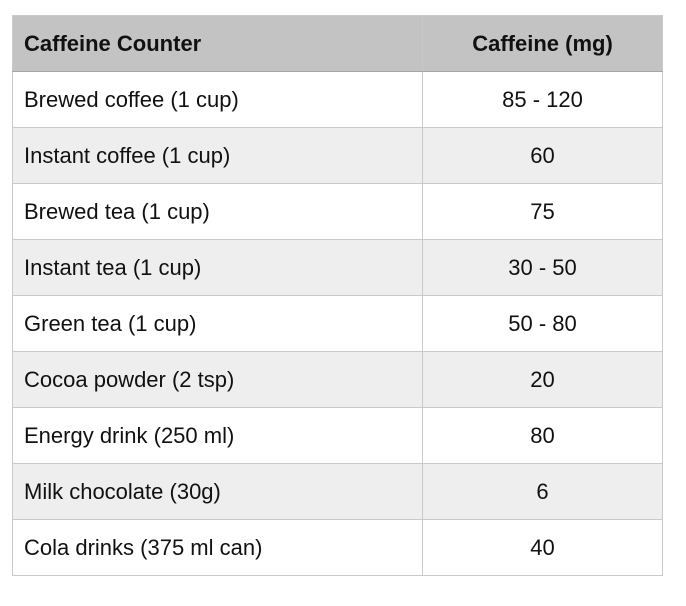  Describe the element at coordinates (542, 379) in the screenshot. I see `caffeine-value-cell: 20` at that location.